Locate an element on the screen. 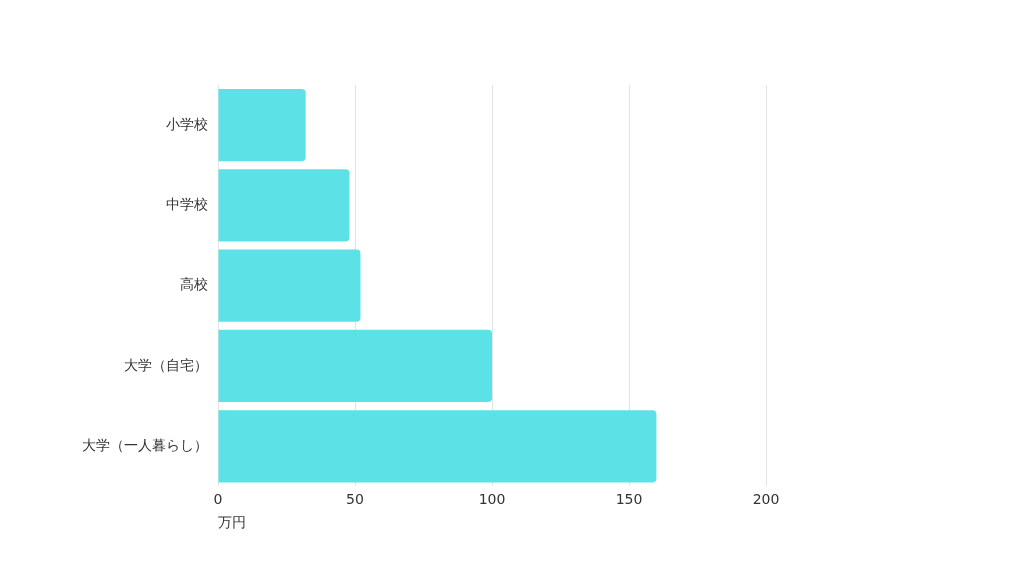  y-tick-label: 大学（自宅） is located at coordinates (166, 364).